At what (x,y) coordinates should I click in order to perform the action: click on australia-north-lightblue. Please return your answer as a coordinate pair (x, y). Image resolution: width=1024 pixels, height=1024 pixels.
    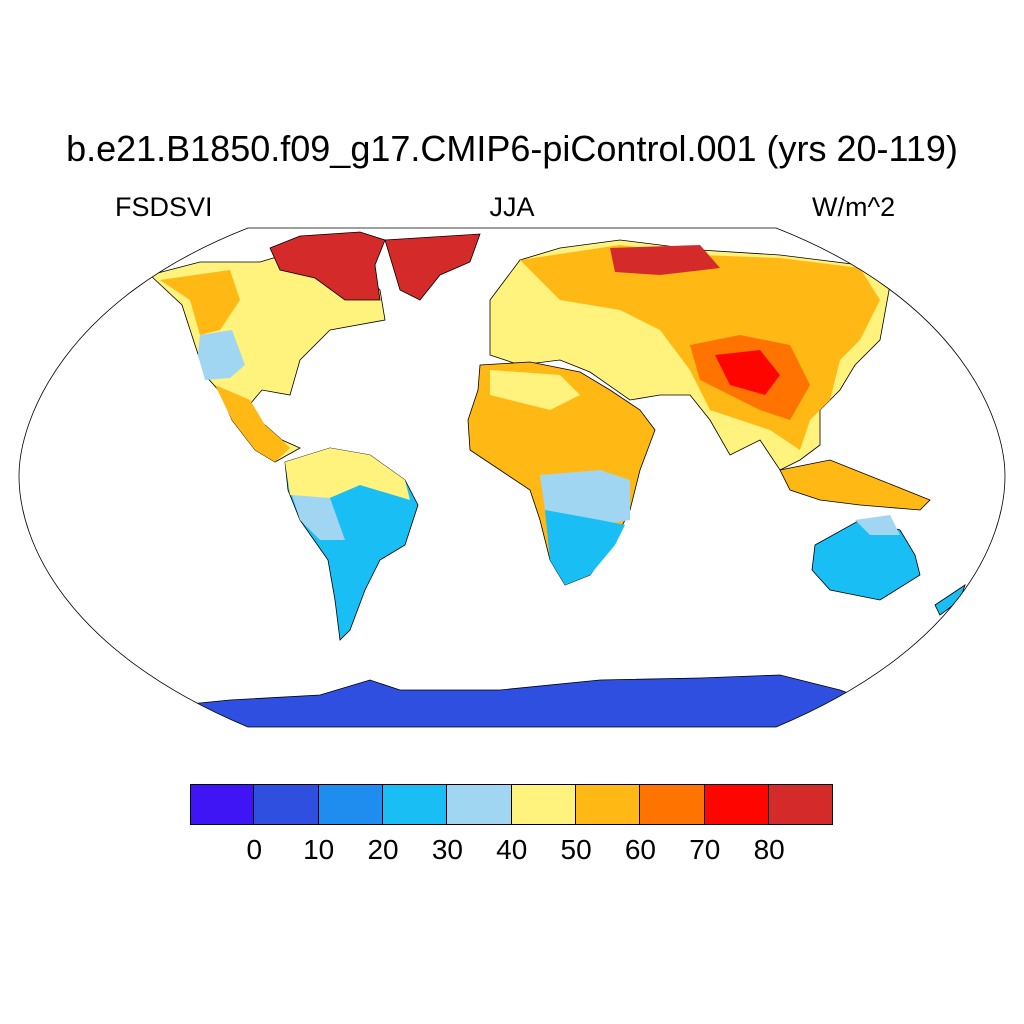
    Looking at the image, I should click on (877, 525).